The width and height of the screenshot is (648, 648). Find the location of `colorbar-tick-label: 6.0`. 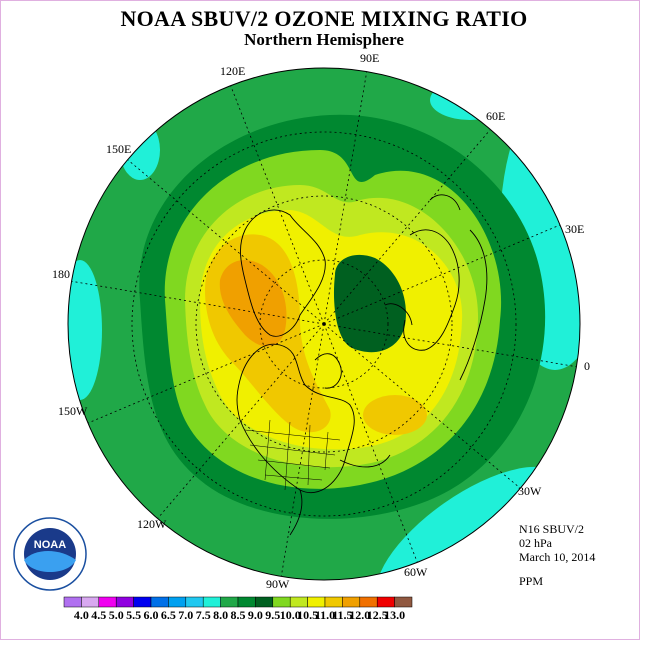

colorbar-tick-label: 6.0 is located at coordinates (151, 615).